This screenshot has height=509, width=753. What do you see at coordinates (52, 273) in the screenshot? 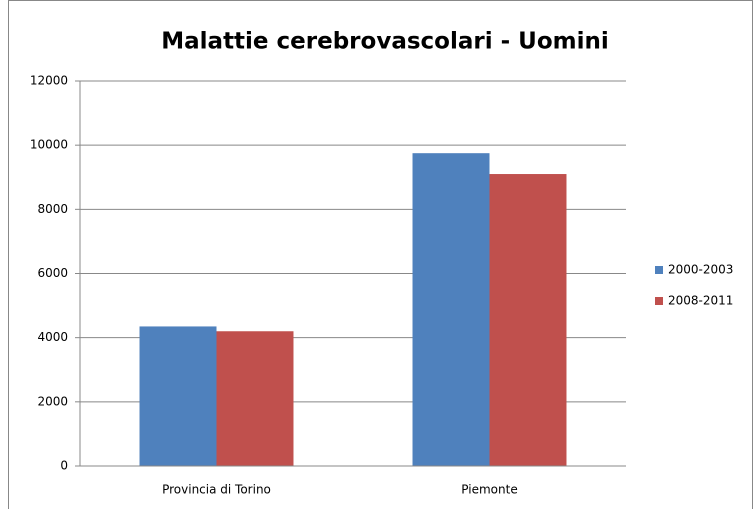
I see `y-tick-label: 6000` at bounding box center [52, 273].